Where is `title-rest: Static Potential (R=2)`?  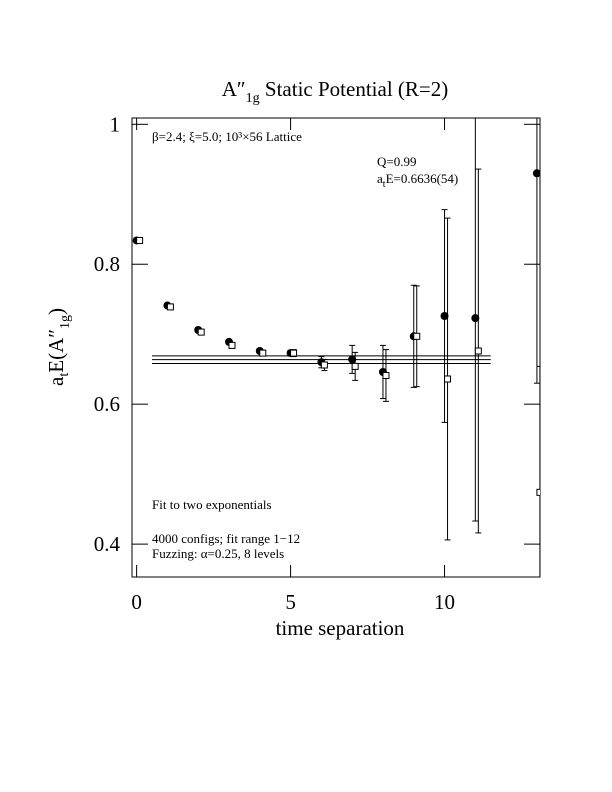
title-rest: Static Potential (R=2) is located at coordinates (354, 89).